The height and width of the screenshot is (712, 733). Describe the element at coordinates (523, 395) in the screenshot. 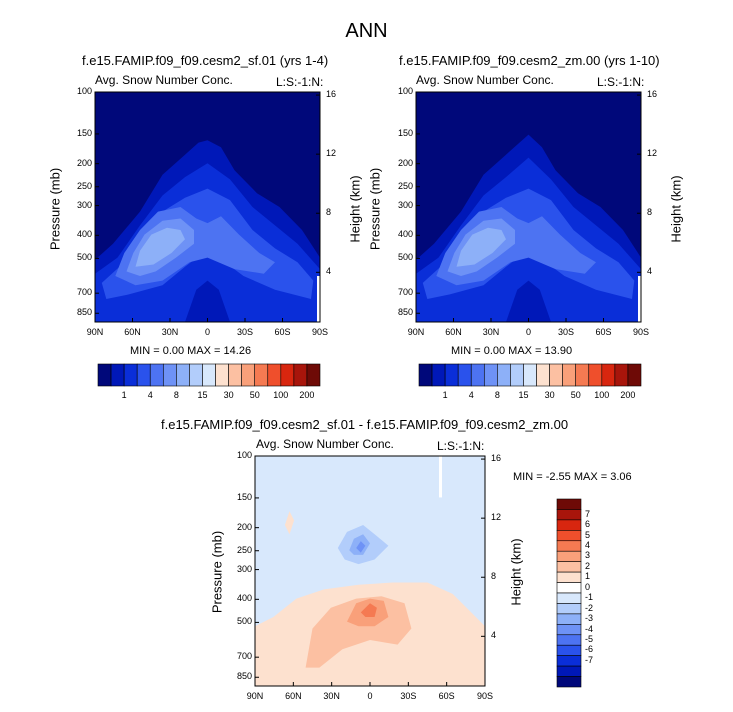

I see `right-colorbar-label: 15` at that location.